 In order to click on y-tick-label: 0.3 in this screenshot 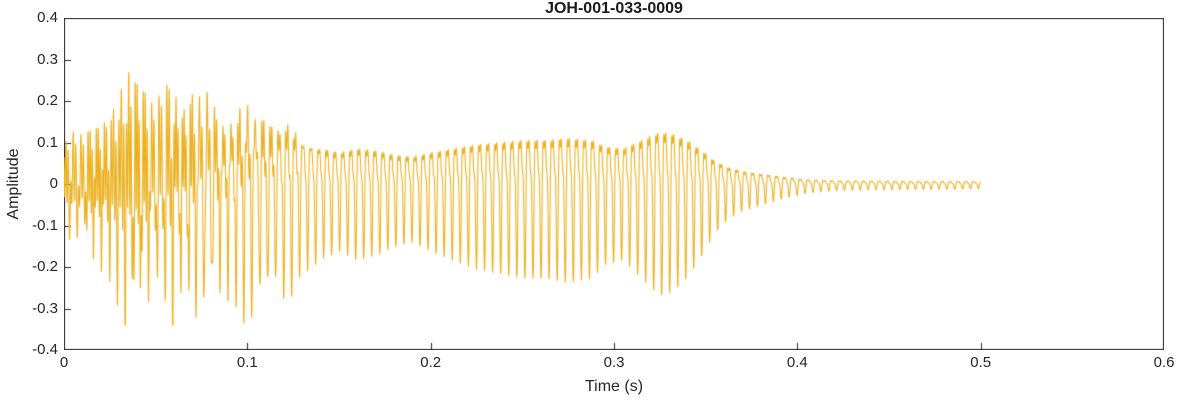, I will do `click(47, 59)`.